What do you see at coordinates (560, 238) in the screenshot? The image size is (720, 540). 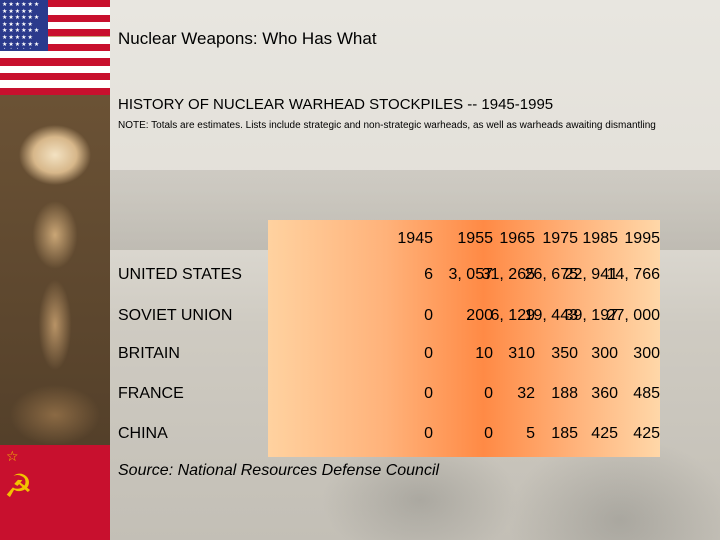 I see `year-header: 1975` at bounding box center [560, 238].